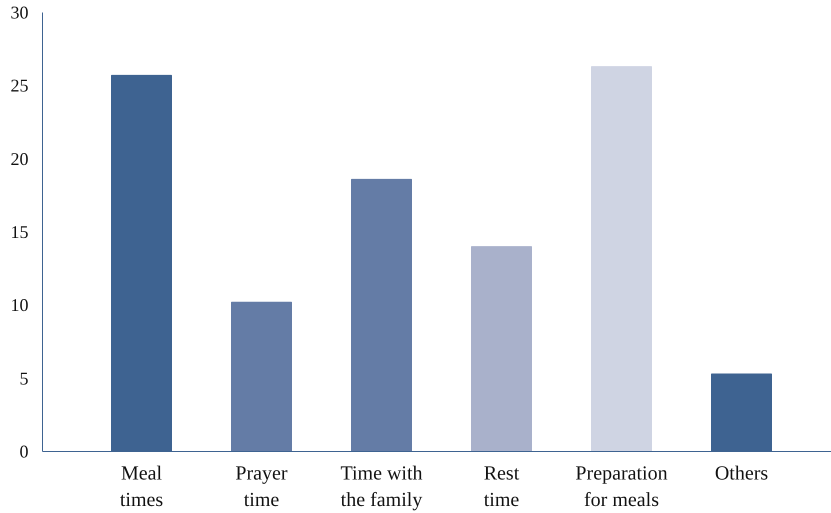 Image resolution: width=831 pixels, height=513 pixels. I want to click on x-tick-label: Rest time, so click(502, 486).